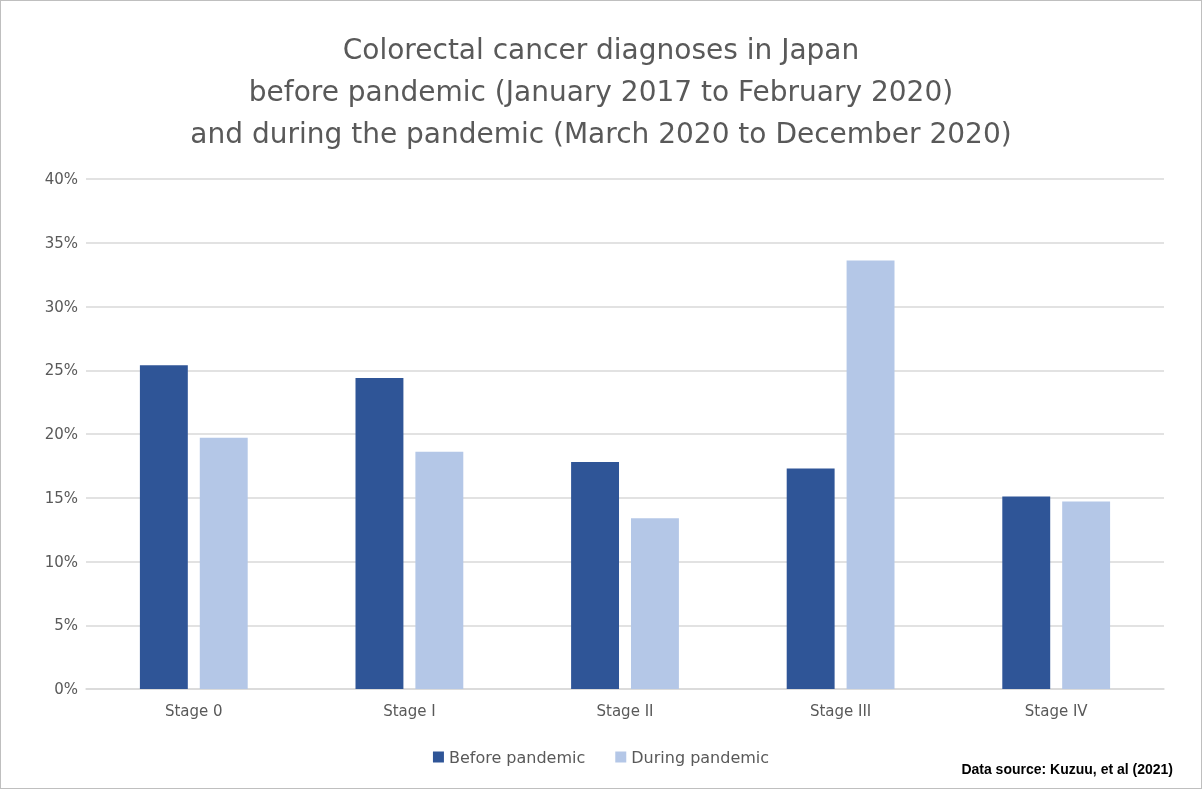  What do you see at coordinates (61, 434) in the screenshot?
I see `y-tick-label: 20%` at bounding box center [61, 434].